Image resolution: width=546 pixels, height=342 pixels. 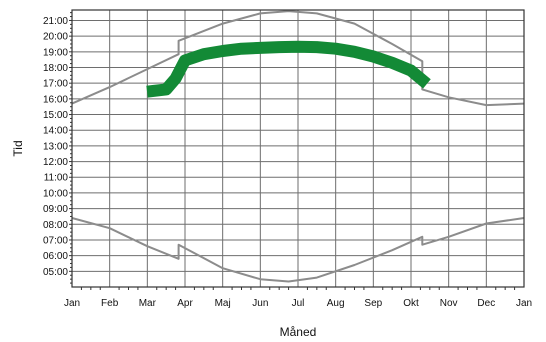 I want to click on y-tick-label: 17:00, so click(x=55, y=84).